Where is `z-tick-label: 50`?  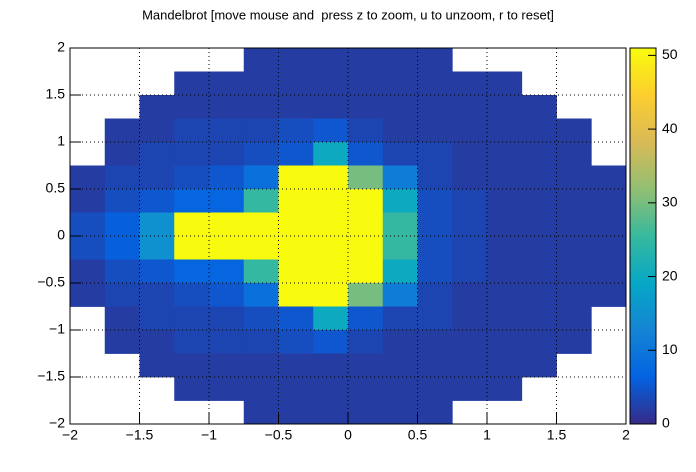 z-tick-label: 50 is located at coordinates (670, 54).